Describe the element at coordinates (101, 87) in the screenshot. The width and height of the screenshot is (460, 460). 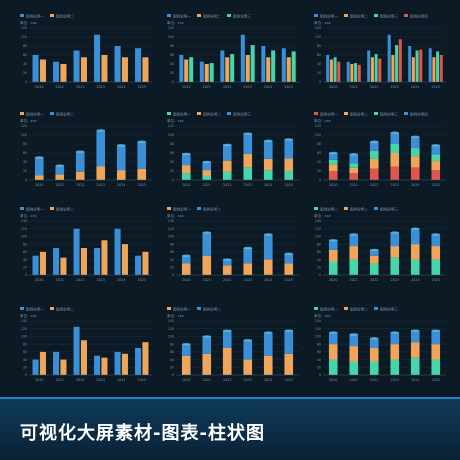
I see `x-tick-label: 2023` at that location.